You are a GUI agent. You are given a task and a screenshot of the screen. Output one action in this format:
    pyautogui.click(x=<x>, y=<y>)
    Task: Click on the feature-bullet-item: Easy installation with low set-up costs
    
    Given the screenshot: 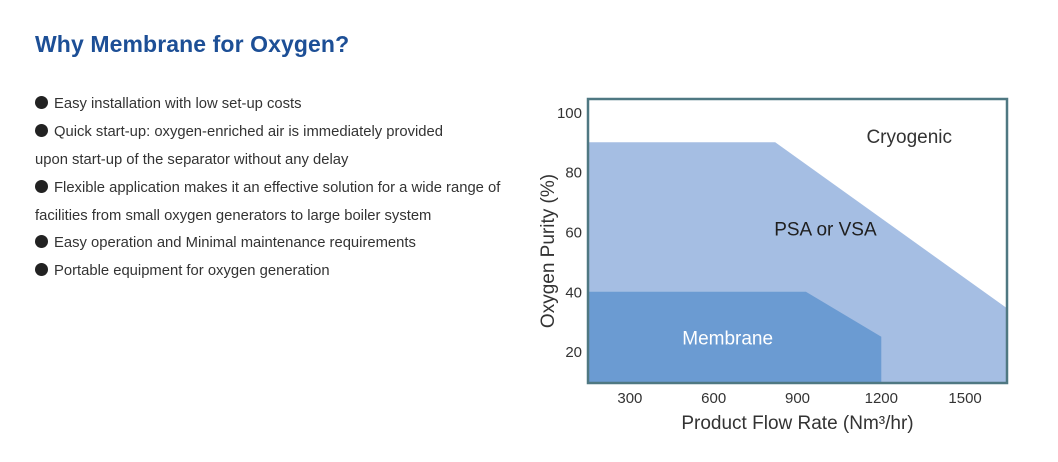 What is the action you would take?
    pyautogui.click(x=285, y=105)
    